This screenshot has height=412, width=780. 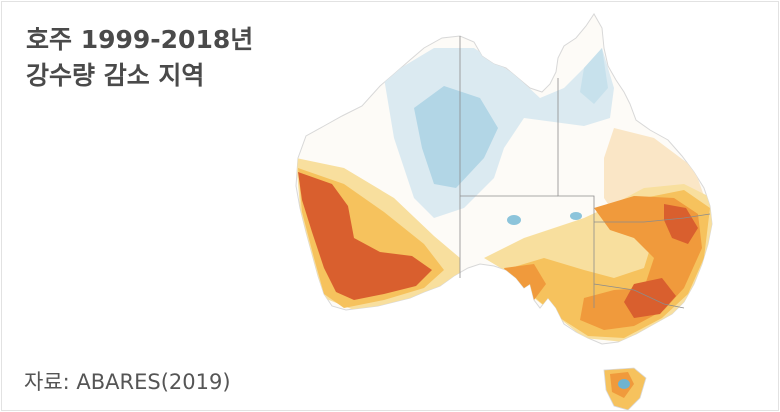 I want to click on map-title: 호주 1999-2018년 강수량 감소 지역, so click(x=139, y=58).